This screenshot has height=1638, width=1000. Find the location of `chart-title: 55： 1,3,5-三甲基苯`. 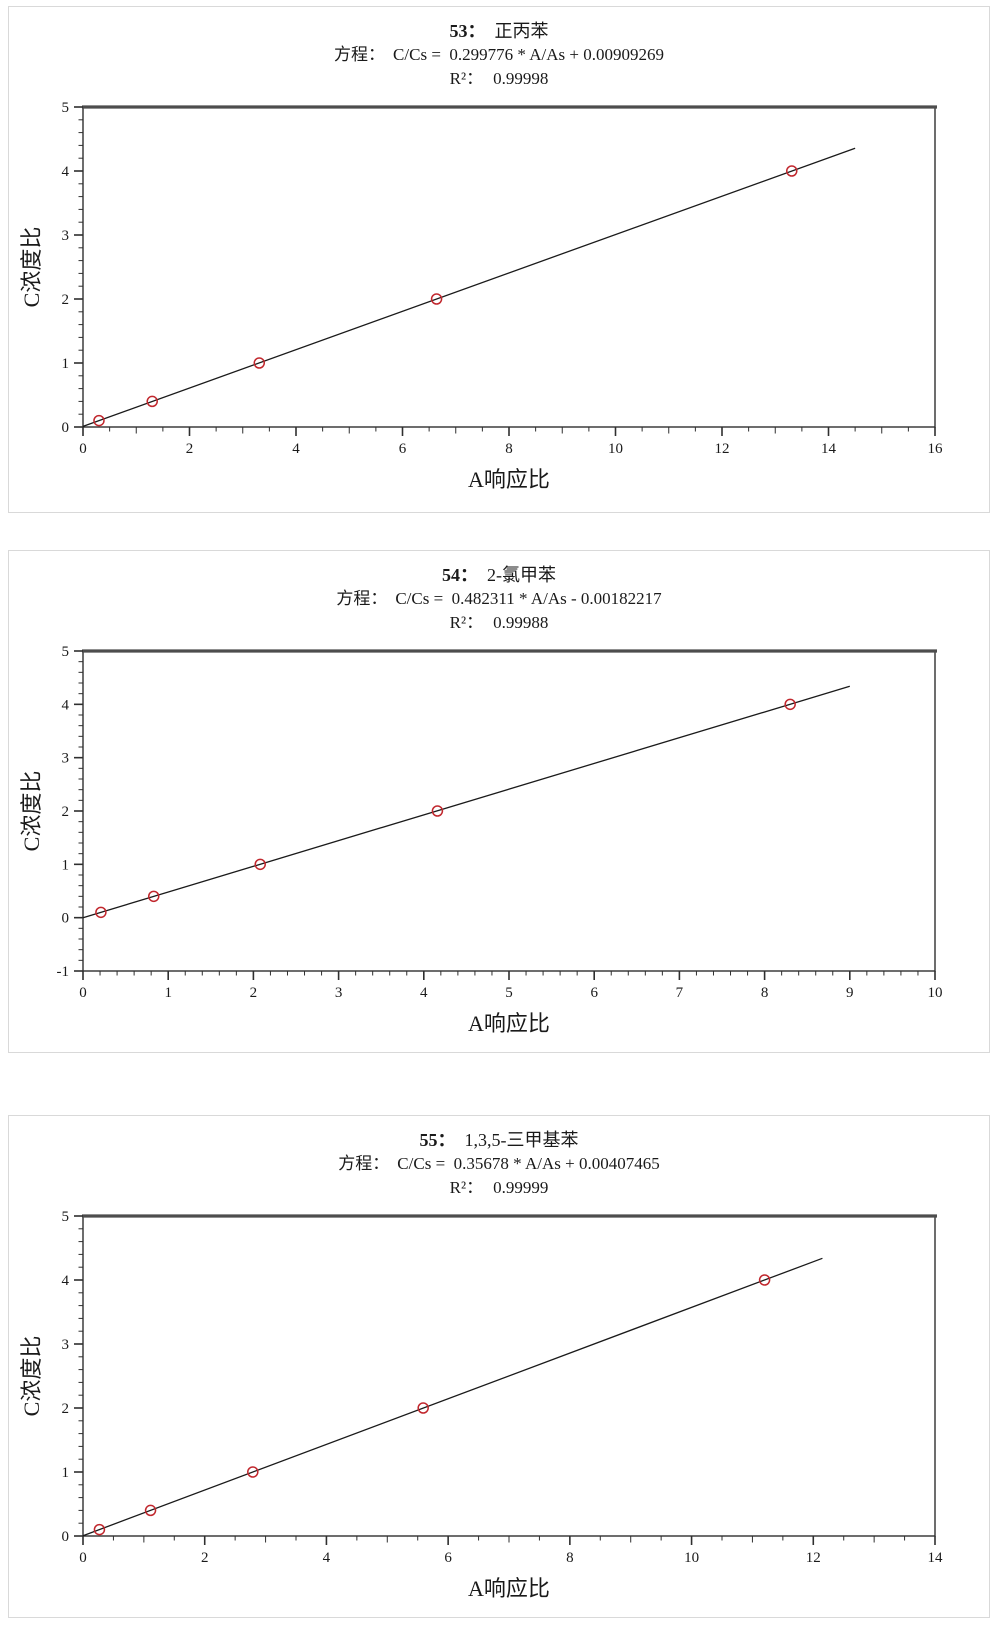

chart-title: 55： 1,3,5-三甲基苯 is located at coordinates (499, 1140).